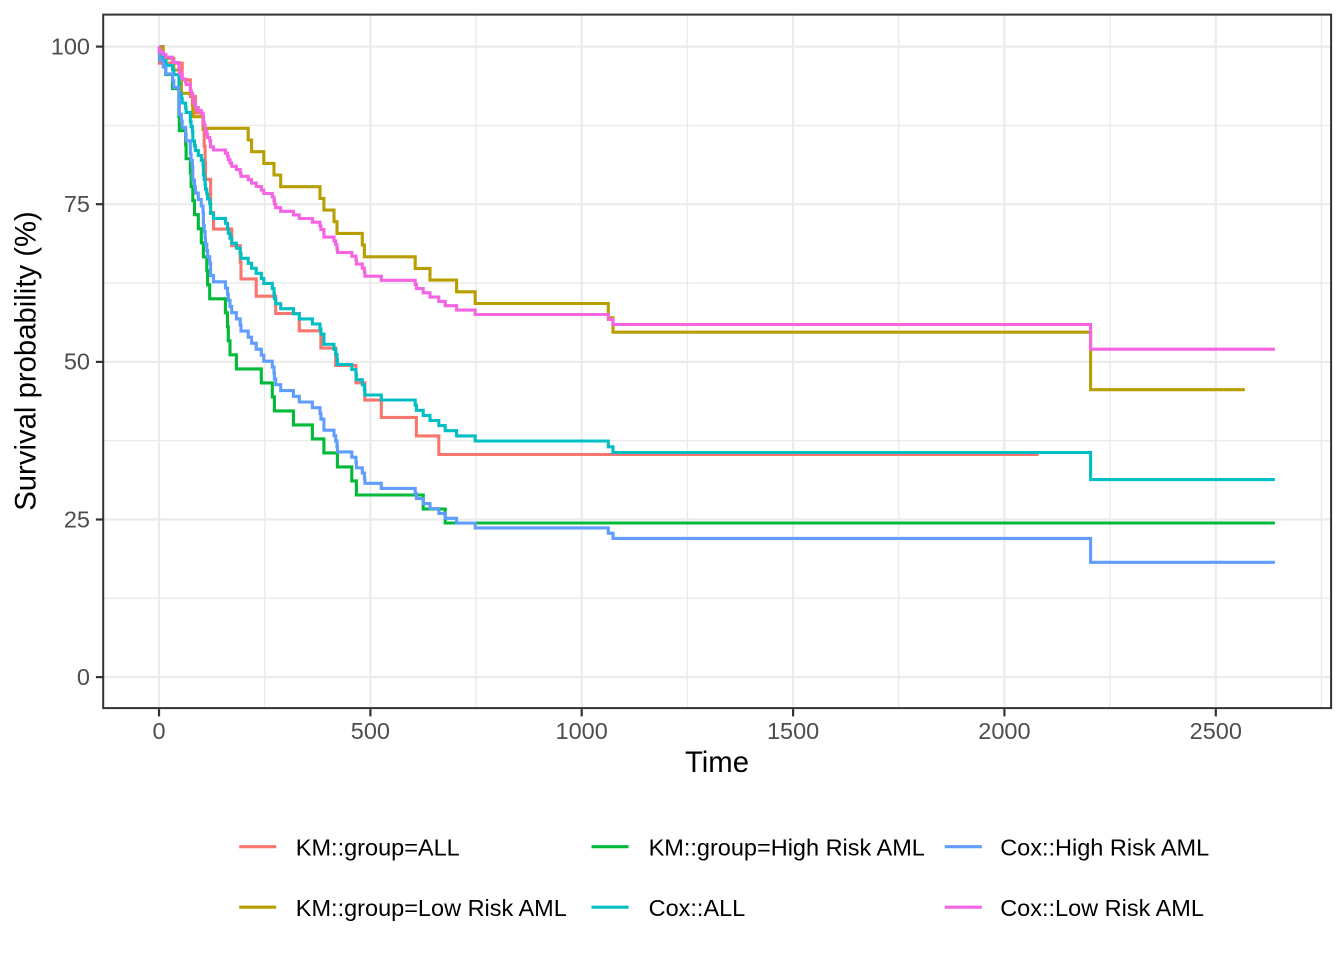 This screenshot has width=1344, height=960. I want to click on svg-text: 2500, so click(1216, 731).